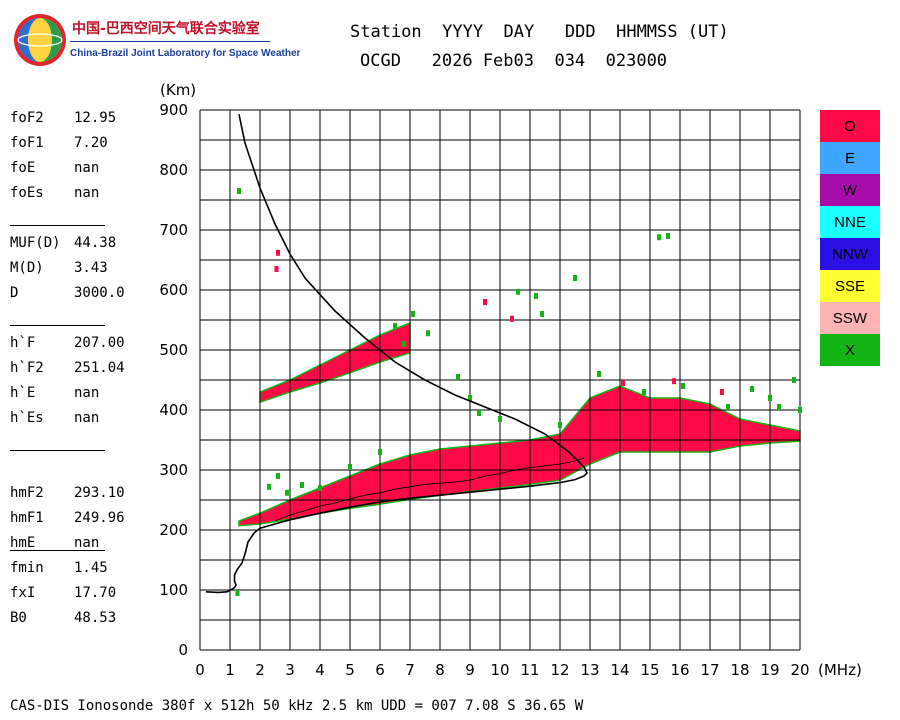  Describe the element at coordinates (850, 286) in the screenshot. I see `legend-item-sse: SSE` at that location.